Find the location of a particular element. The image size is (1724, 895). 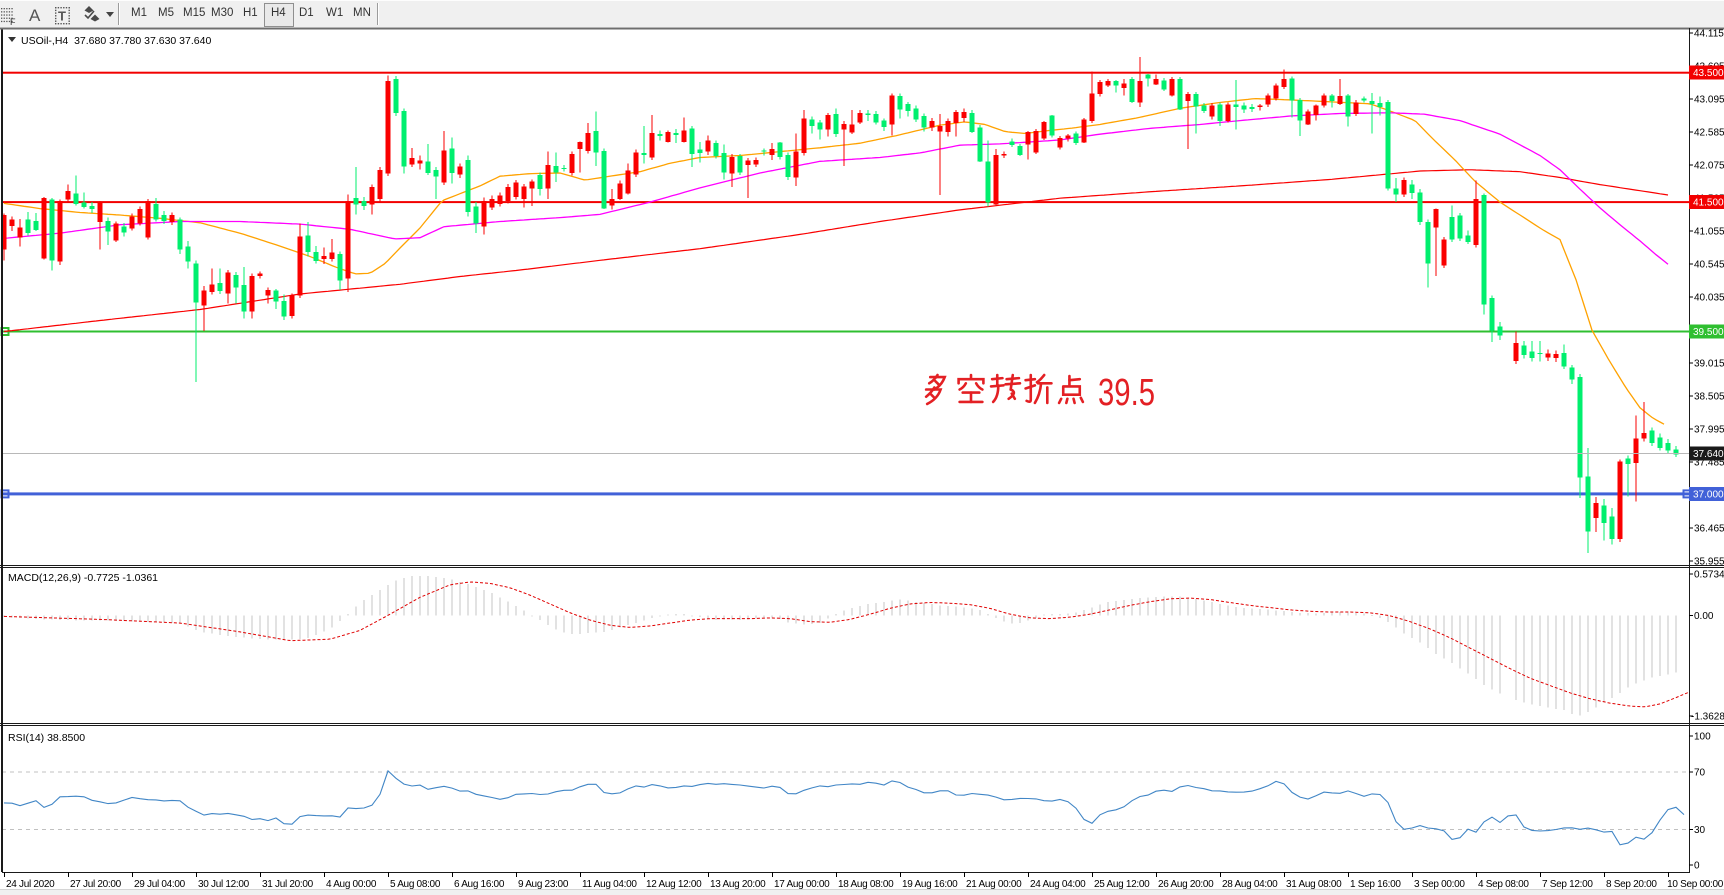

svg-text: 19 Aug 16:00 is located at coordinates (930, 884).